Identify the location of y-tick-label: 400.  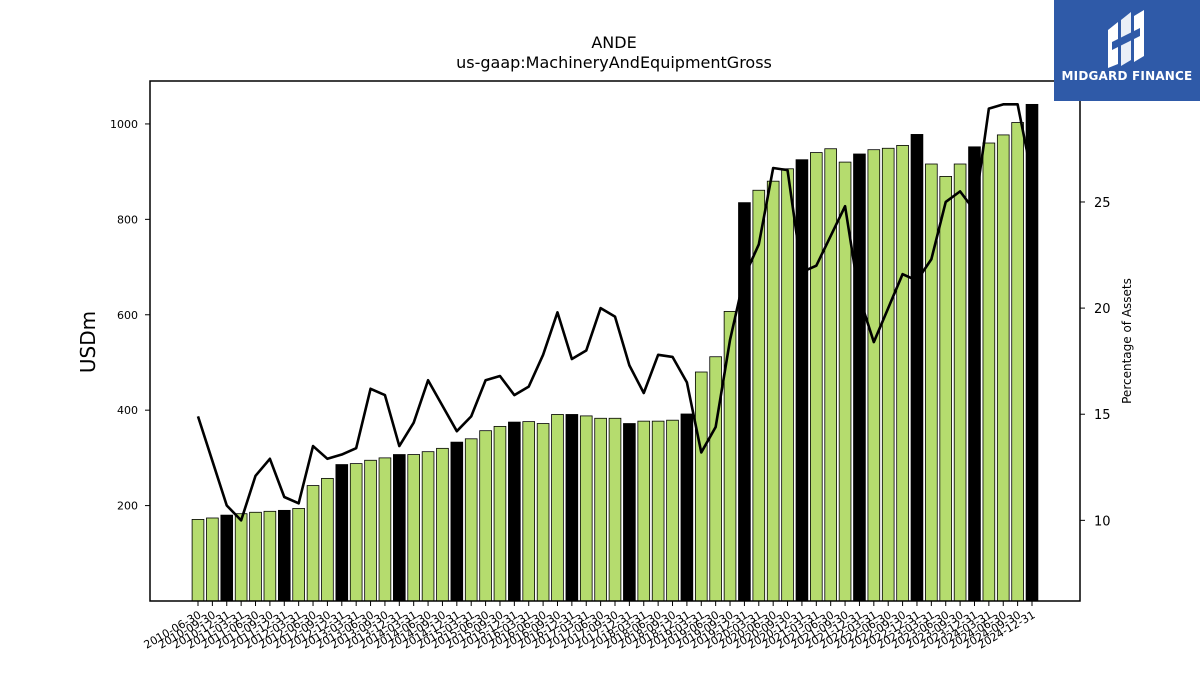
(127, 410).